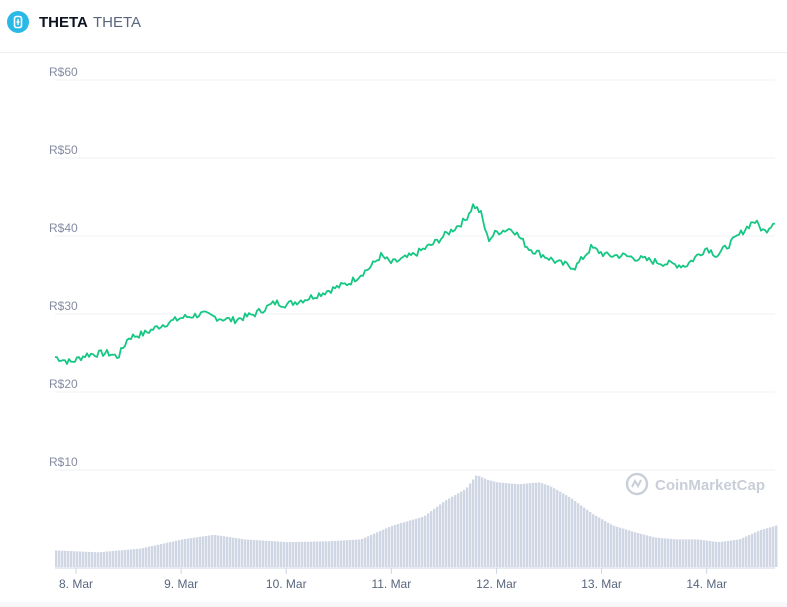 The image size is (787, 607). I want to click on x-tick-label: 14. Mar, so click(706, 584).